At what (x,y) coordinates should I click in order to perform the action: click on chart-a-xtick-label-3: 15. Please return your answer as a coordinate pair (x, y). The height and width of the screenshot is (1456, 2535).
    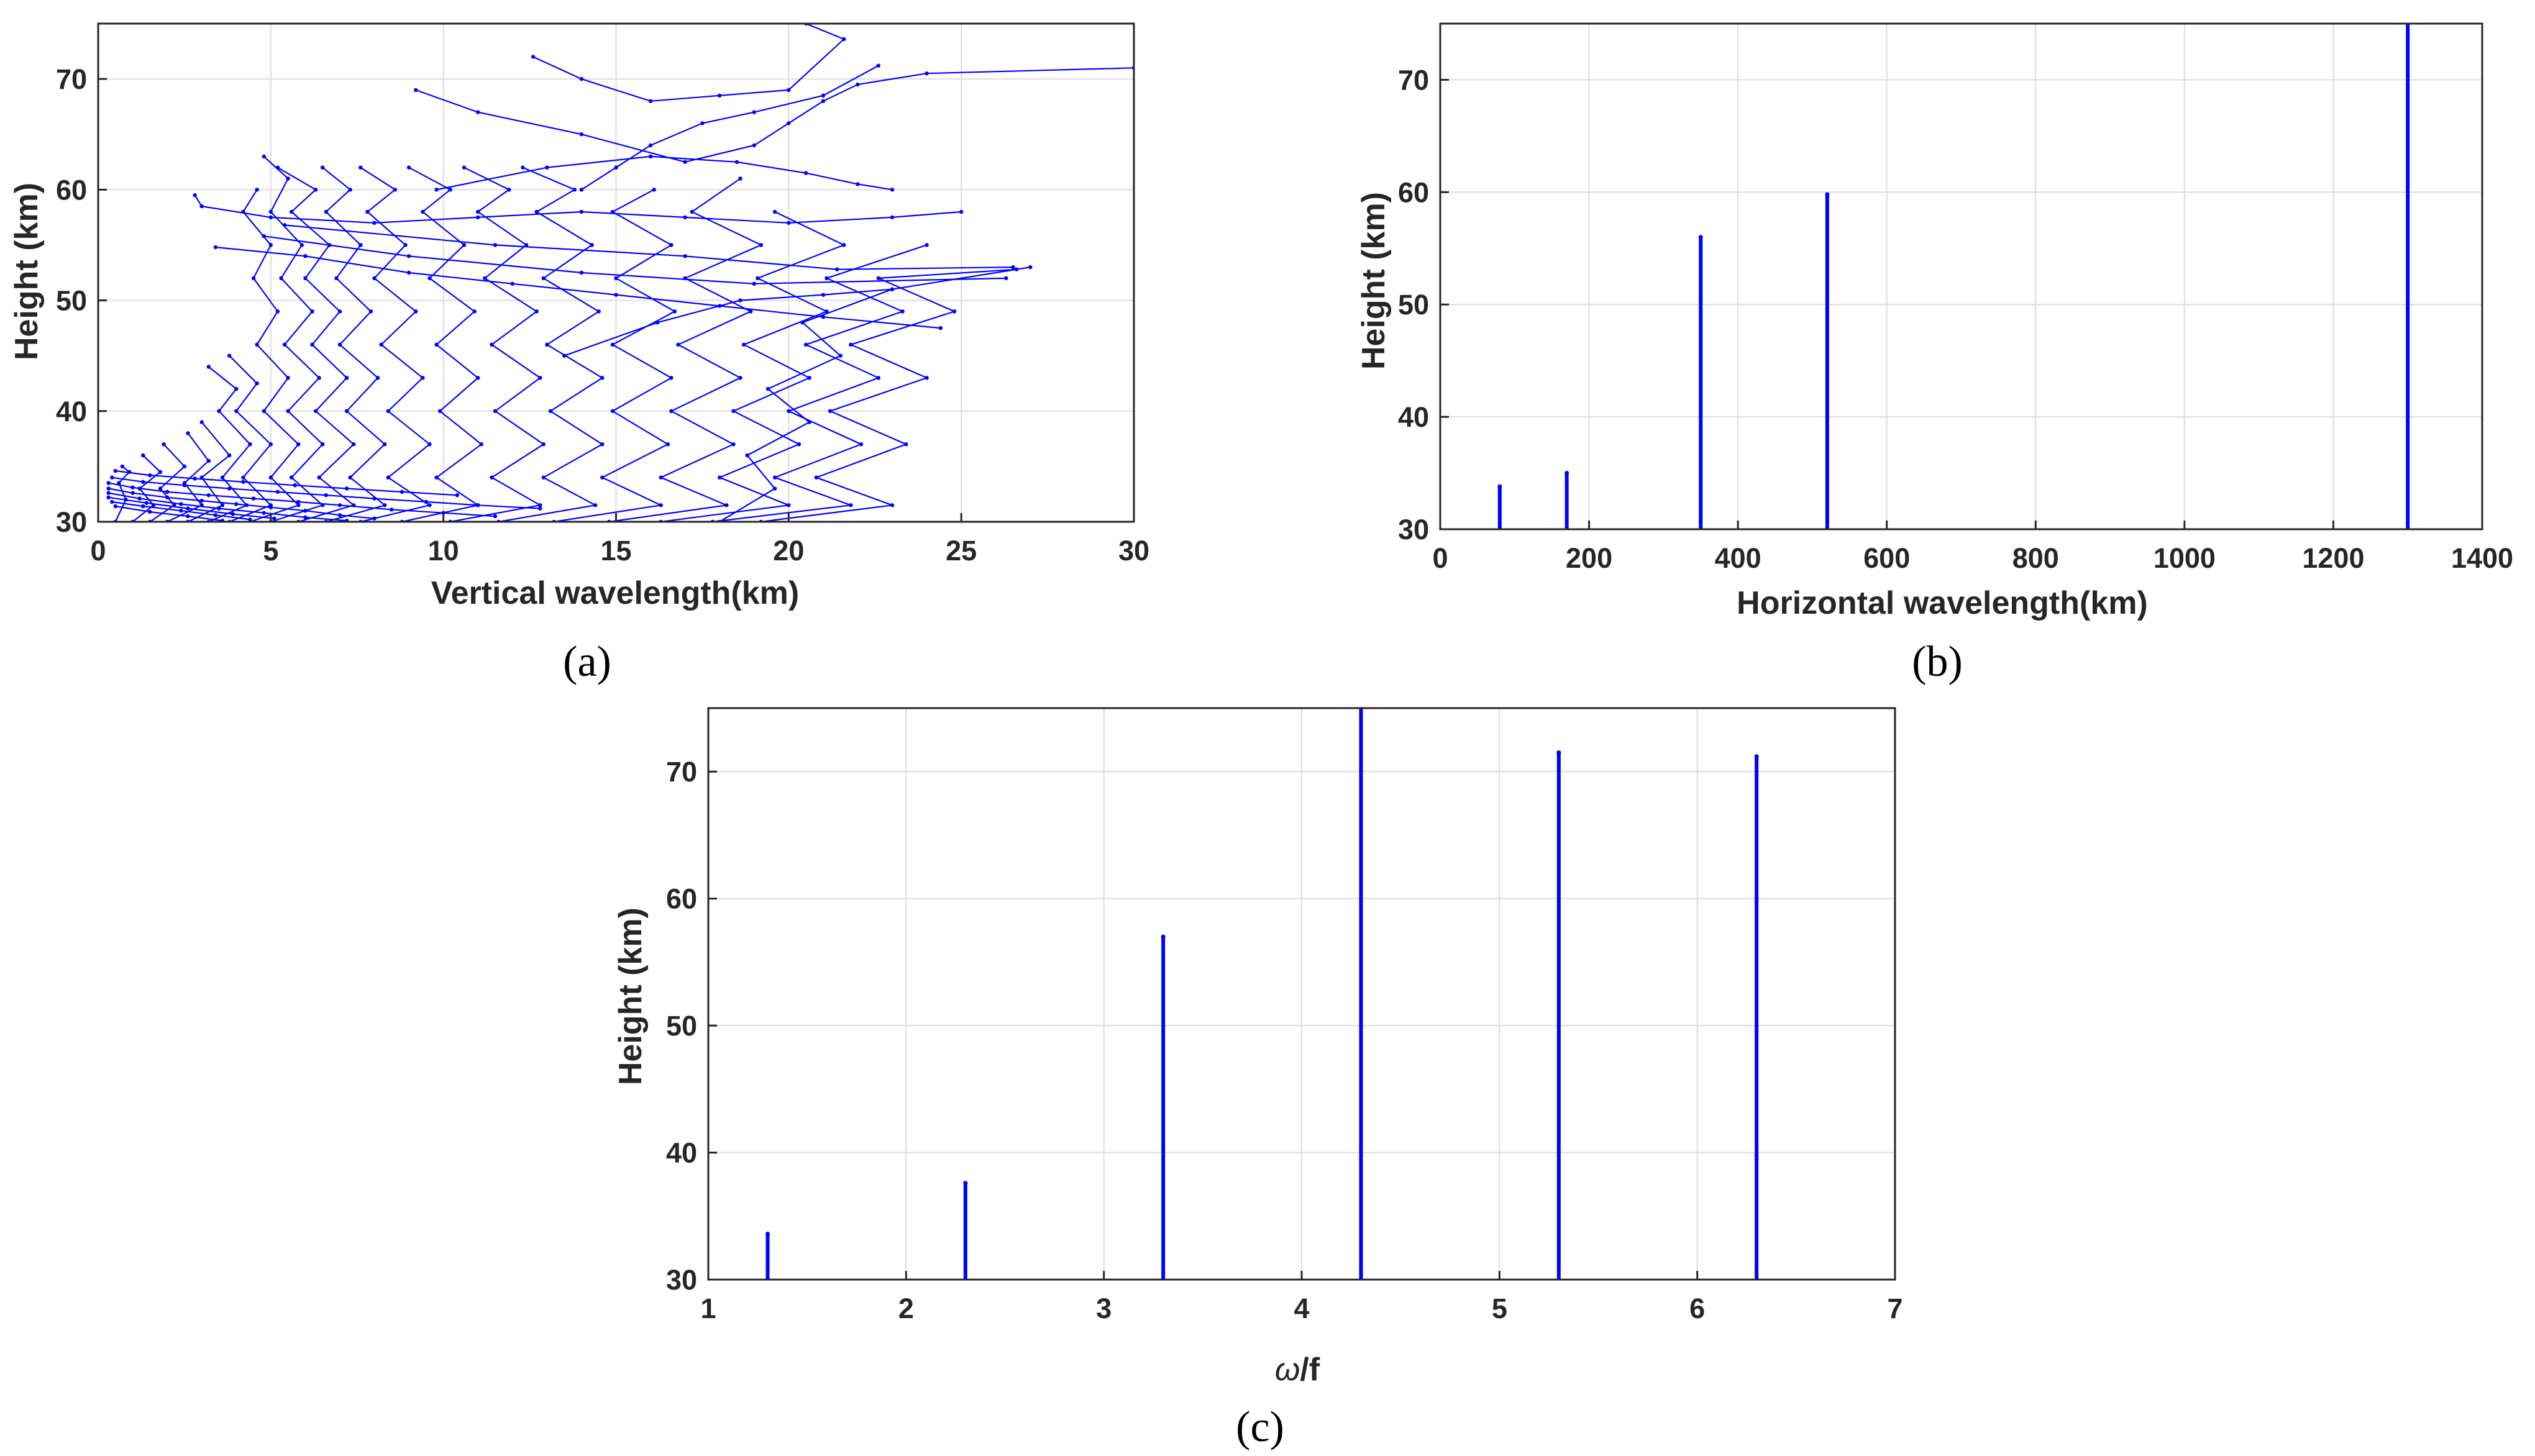
    Looking at the image, I should click on (615, 551).